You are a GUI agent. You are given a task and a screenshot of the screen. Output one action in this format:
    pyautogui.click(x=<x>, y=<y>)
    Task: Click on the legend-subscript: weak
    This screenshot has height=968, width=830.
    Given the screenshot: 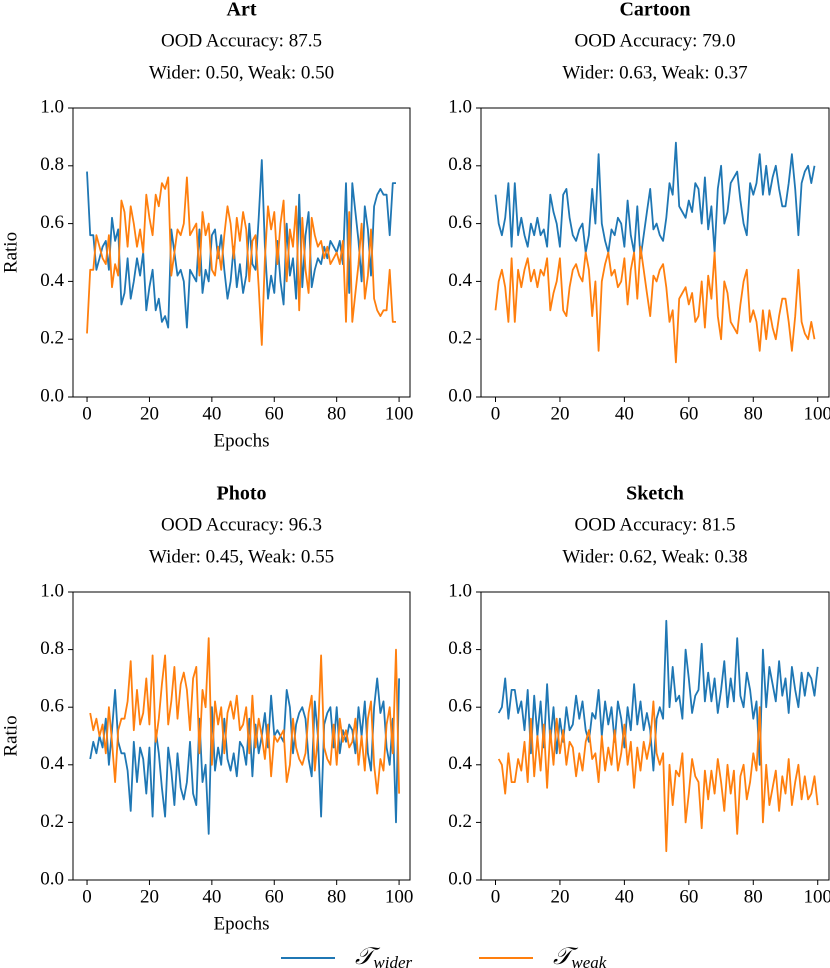 What is the action you would take?
    pyautogui.click(x=588, y=960)
    